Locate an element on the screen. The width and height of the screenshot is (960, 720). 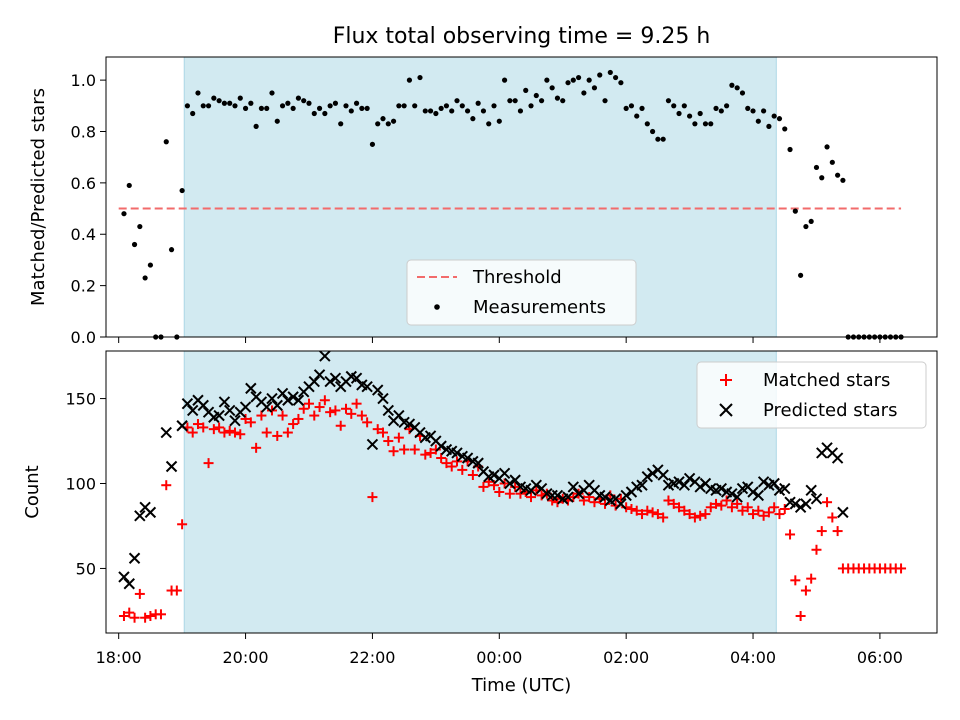
top-x-ticks is located at coordinates (499, 340).